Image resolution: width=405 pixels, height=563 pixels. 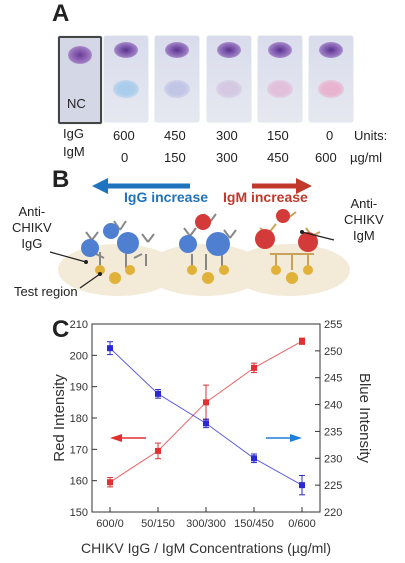 I want to click on blue-axis-arrow, so click(x=284, y=438).